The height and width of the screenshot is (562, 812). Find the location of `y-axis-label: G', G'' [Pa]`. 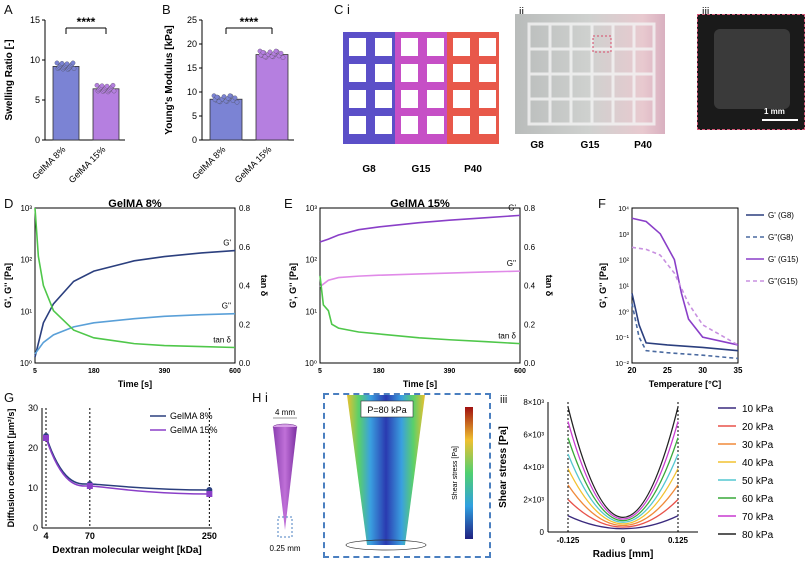

y-axis-label: G', G'' [Pa] is located at coordinates (293, 285).